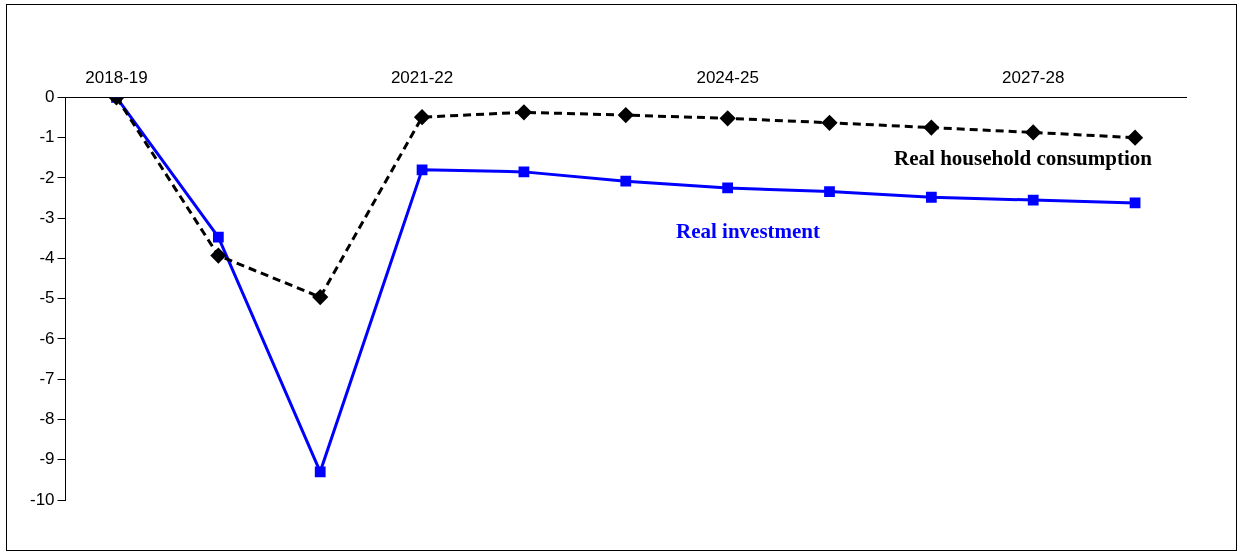  What do you see at coordinates (116, 77) in the screenshot?
I see `x-tick-label: 2018-19` at bounding box center [116, 77].